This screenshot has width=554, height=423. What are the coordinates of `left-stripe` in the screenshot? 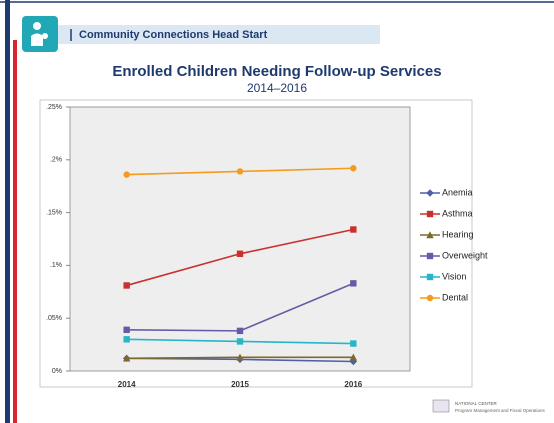 It's located at (7, 211).